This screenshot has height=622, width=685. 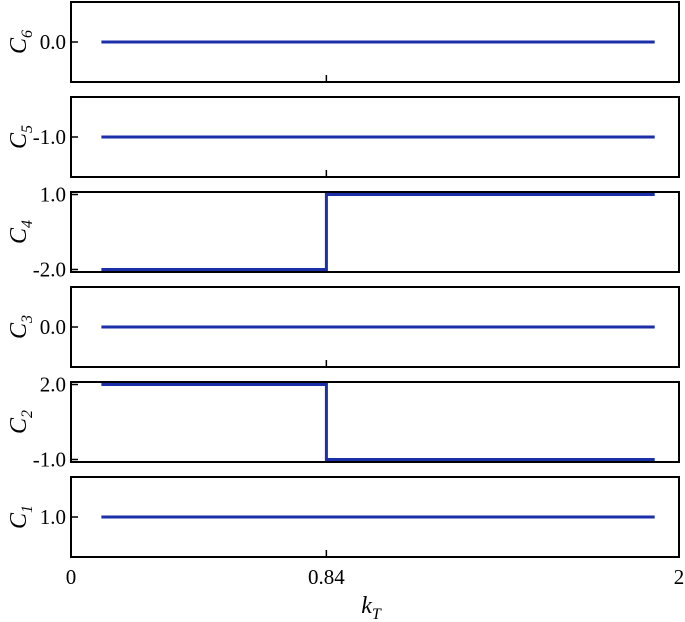 I want to click on x-axis-title: kT, so click(x=371, y=607).